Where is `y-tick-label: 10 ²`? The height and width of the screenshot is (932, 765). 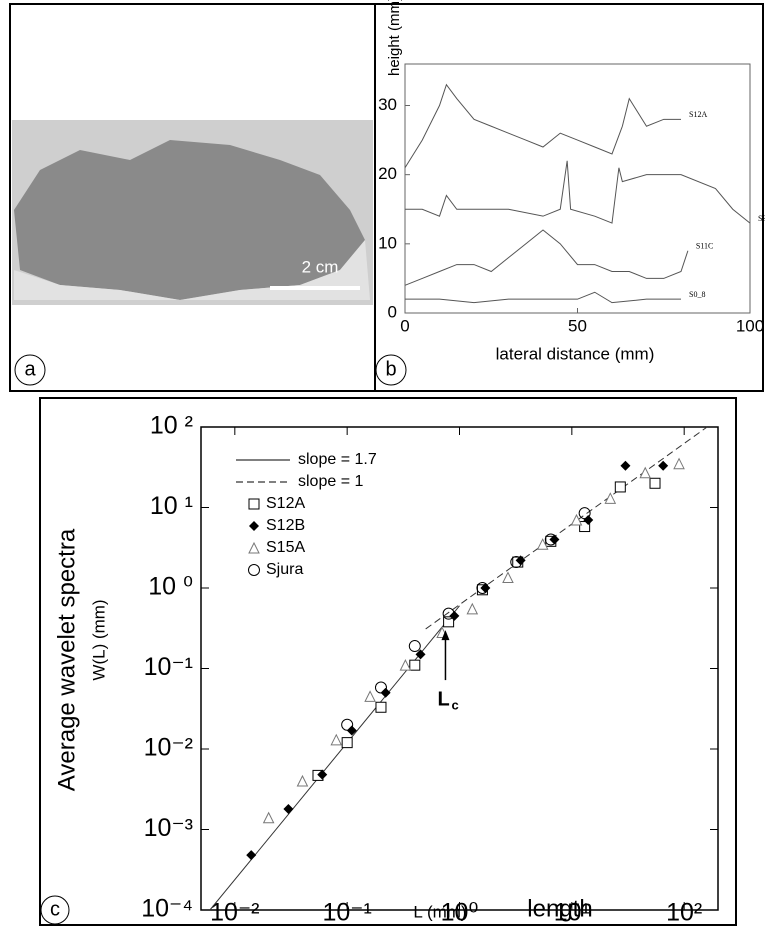 y-tick-label: 10 ² is located at coordinates (171, 426).